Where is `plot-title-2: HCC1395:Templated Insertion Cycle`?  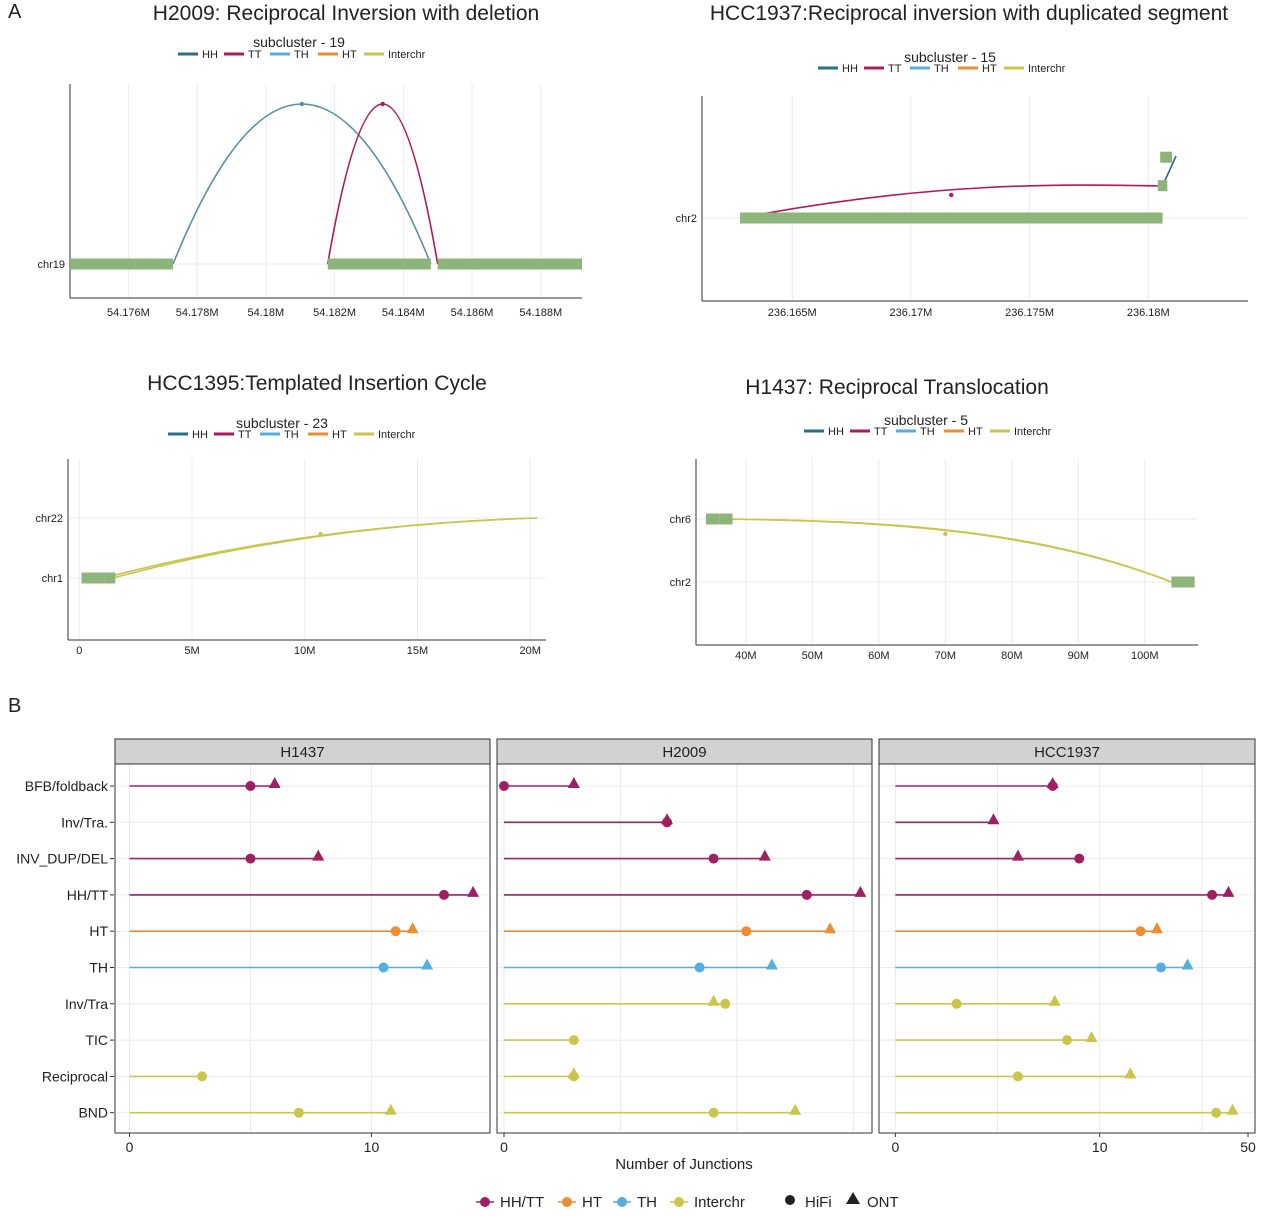 plot-title-2: HCC1395:Templated Insertion Cycle is located at coordinates (317, 383).